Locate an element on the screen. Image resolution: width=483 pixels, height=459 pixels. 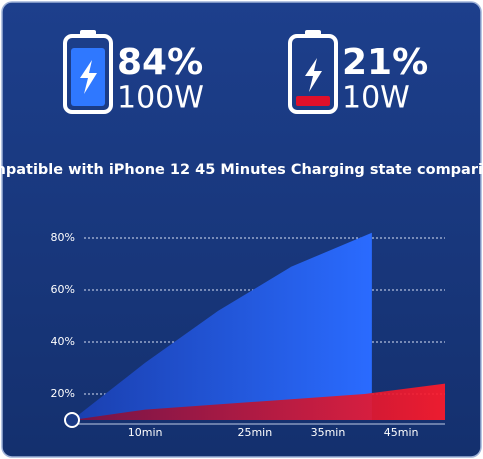
x-tick-label: 10min is located at coordinates (145, 432).